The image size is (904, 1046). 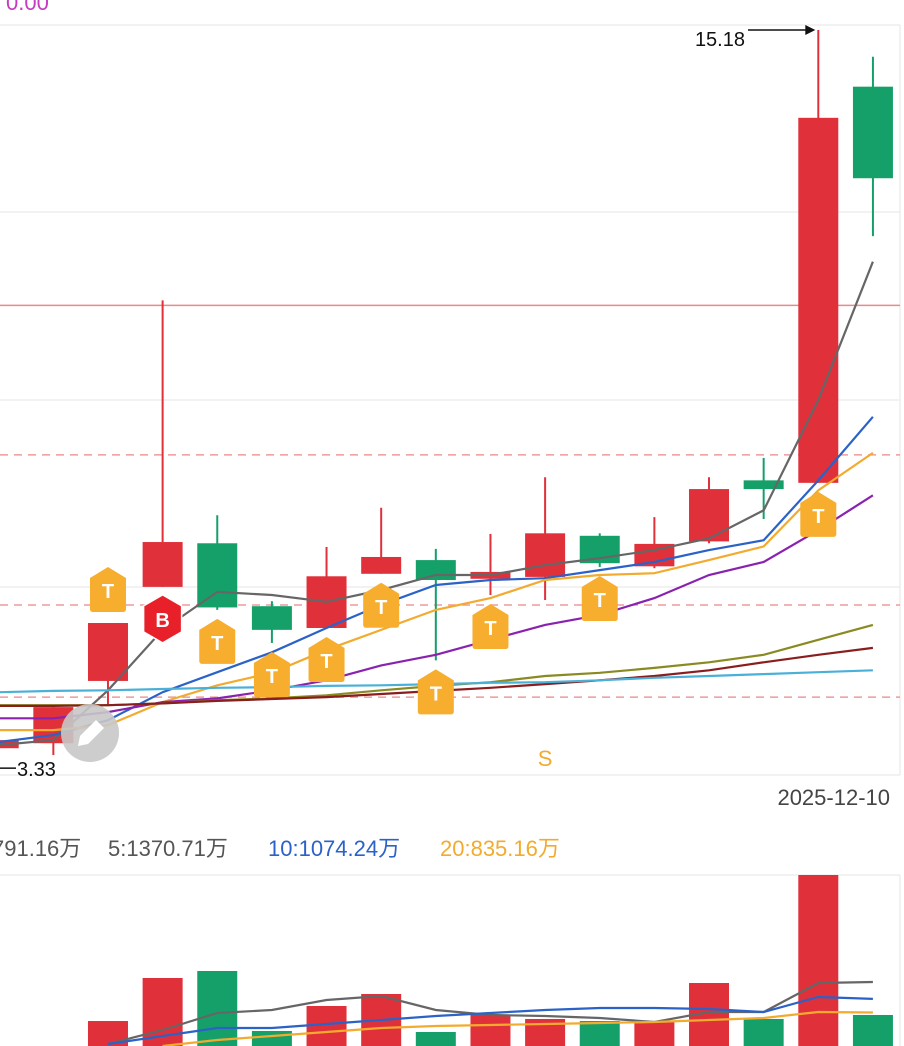 What do you see at coordinates (720, 40) in the screenshot?
I see `high-marker-label: 15.18` at bounding box center [720, 40].